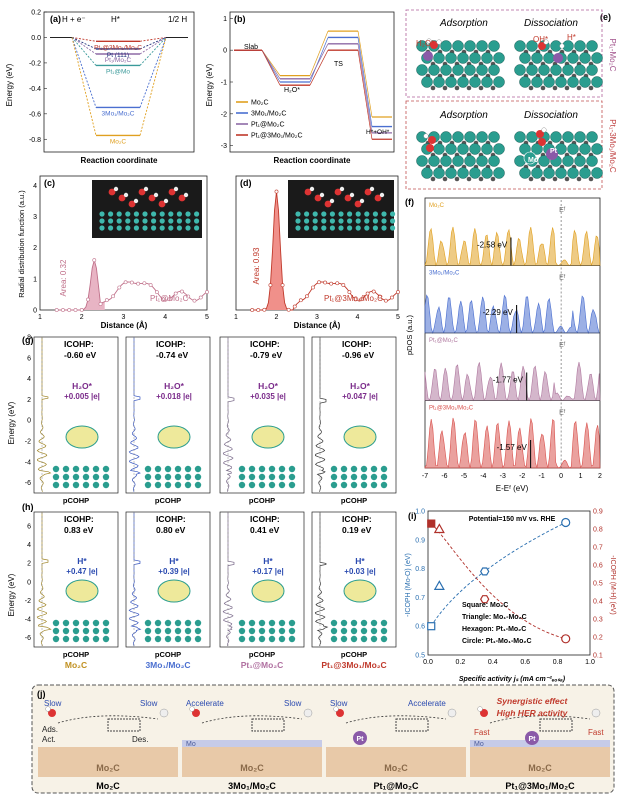  Describe the element at coordinates (36, 13) in the screenshot. I see `a-ytick: 0.2` at that location.